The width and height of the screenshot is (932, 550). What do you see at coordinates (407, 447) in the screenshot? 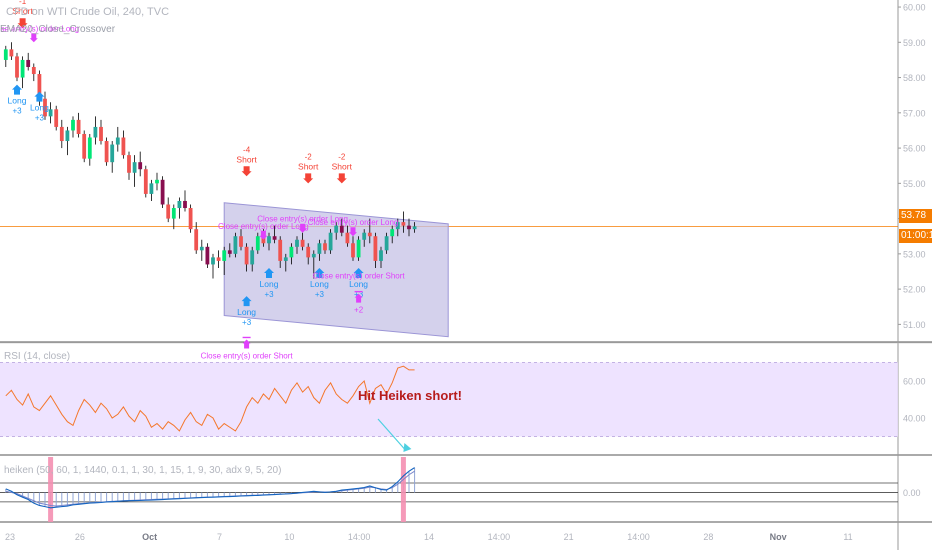
I see `annotation-arrow-head` at bounding box center [407, 447].